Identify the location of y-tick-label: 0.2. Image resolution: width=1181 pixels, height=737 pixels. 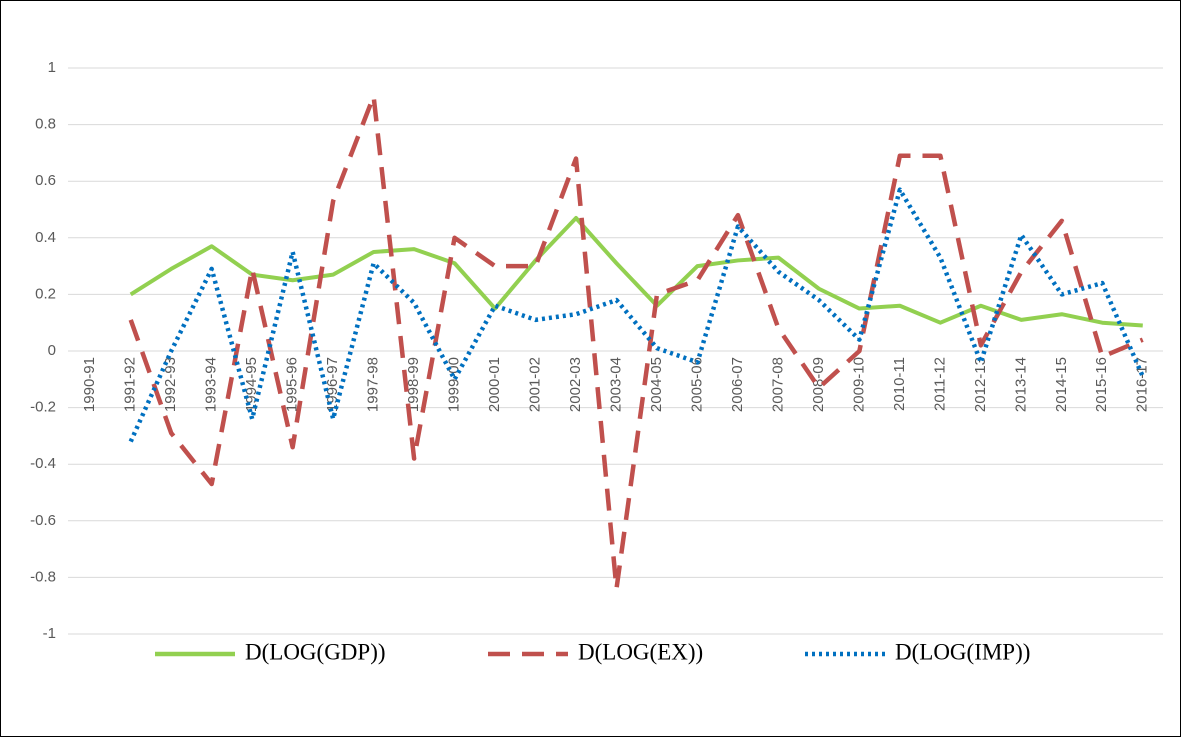
(45, 293).